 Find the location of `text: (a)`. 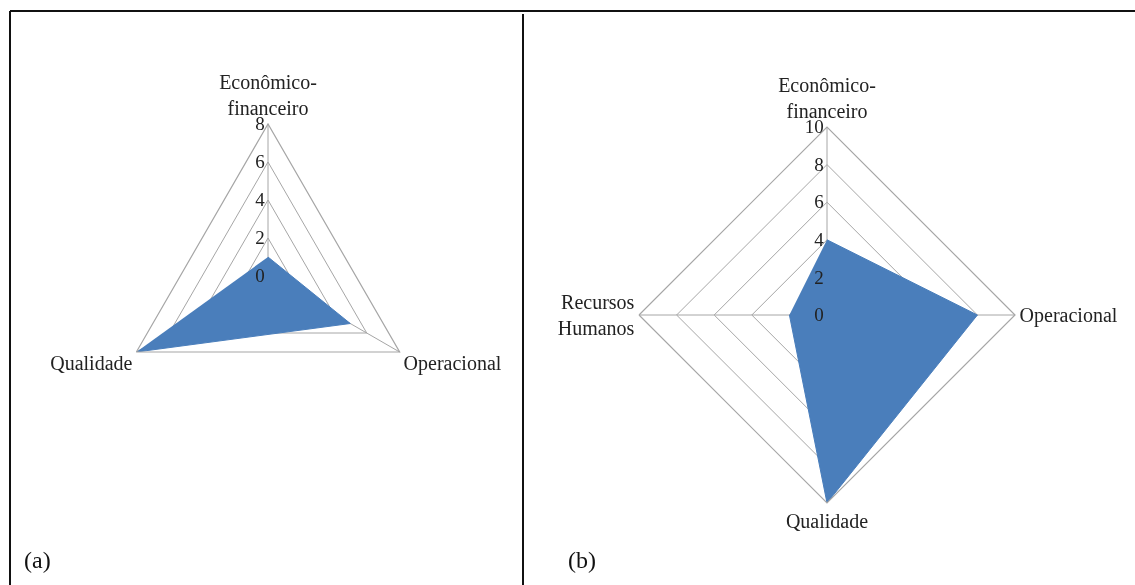

text: (a) is located at coordinates (37, 560).